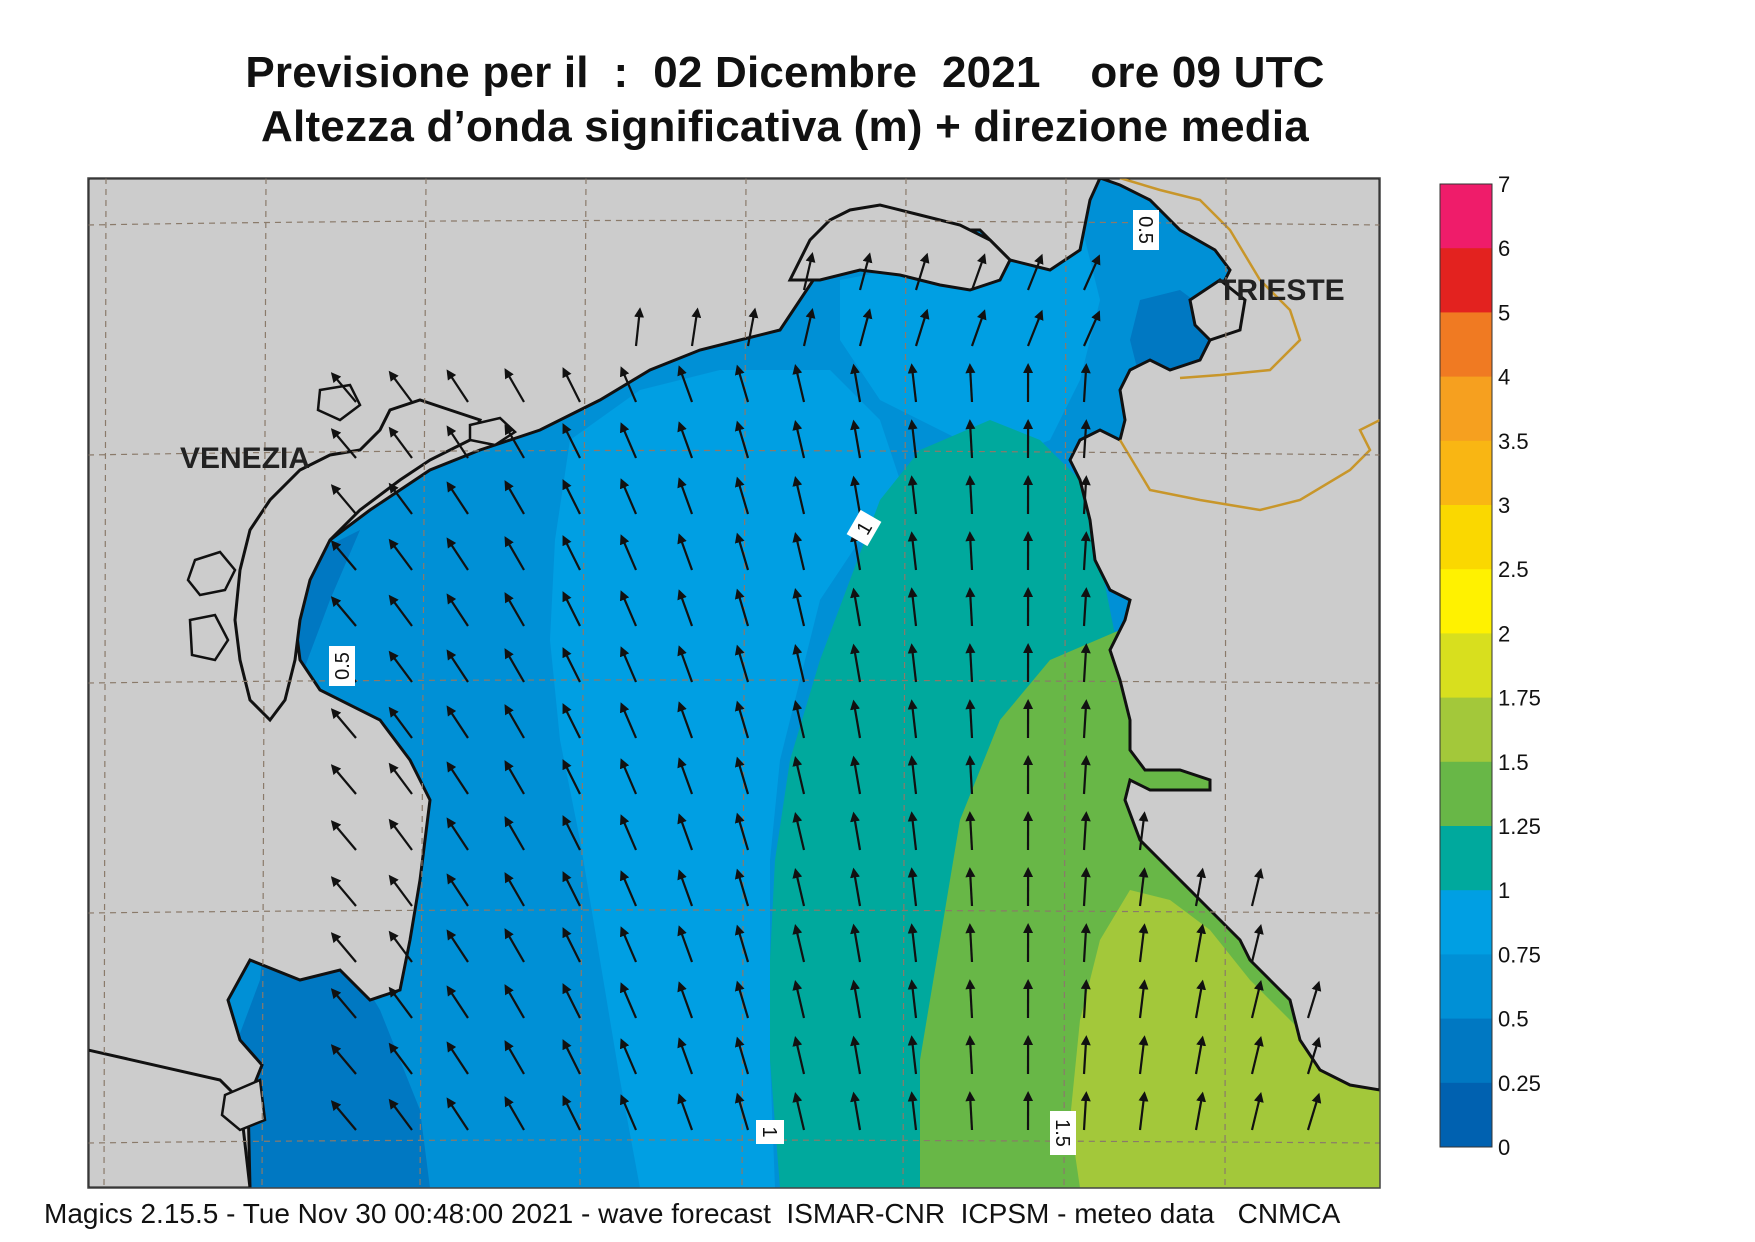 This screenshot has height=1242, width=1755. I want to click on colorbar-label: 6, so click(1504, 248).